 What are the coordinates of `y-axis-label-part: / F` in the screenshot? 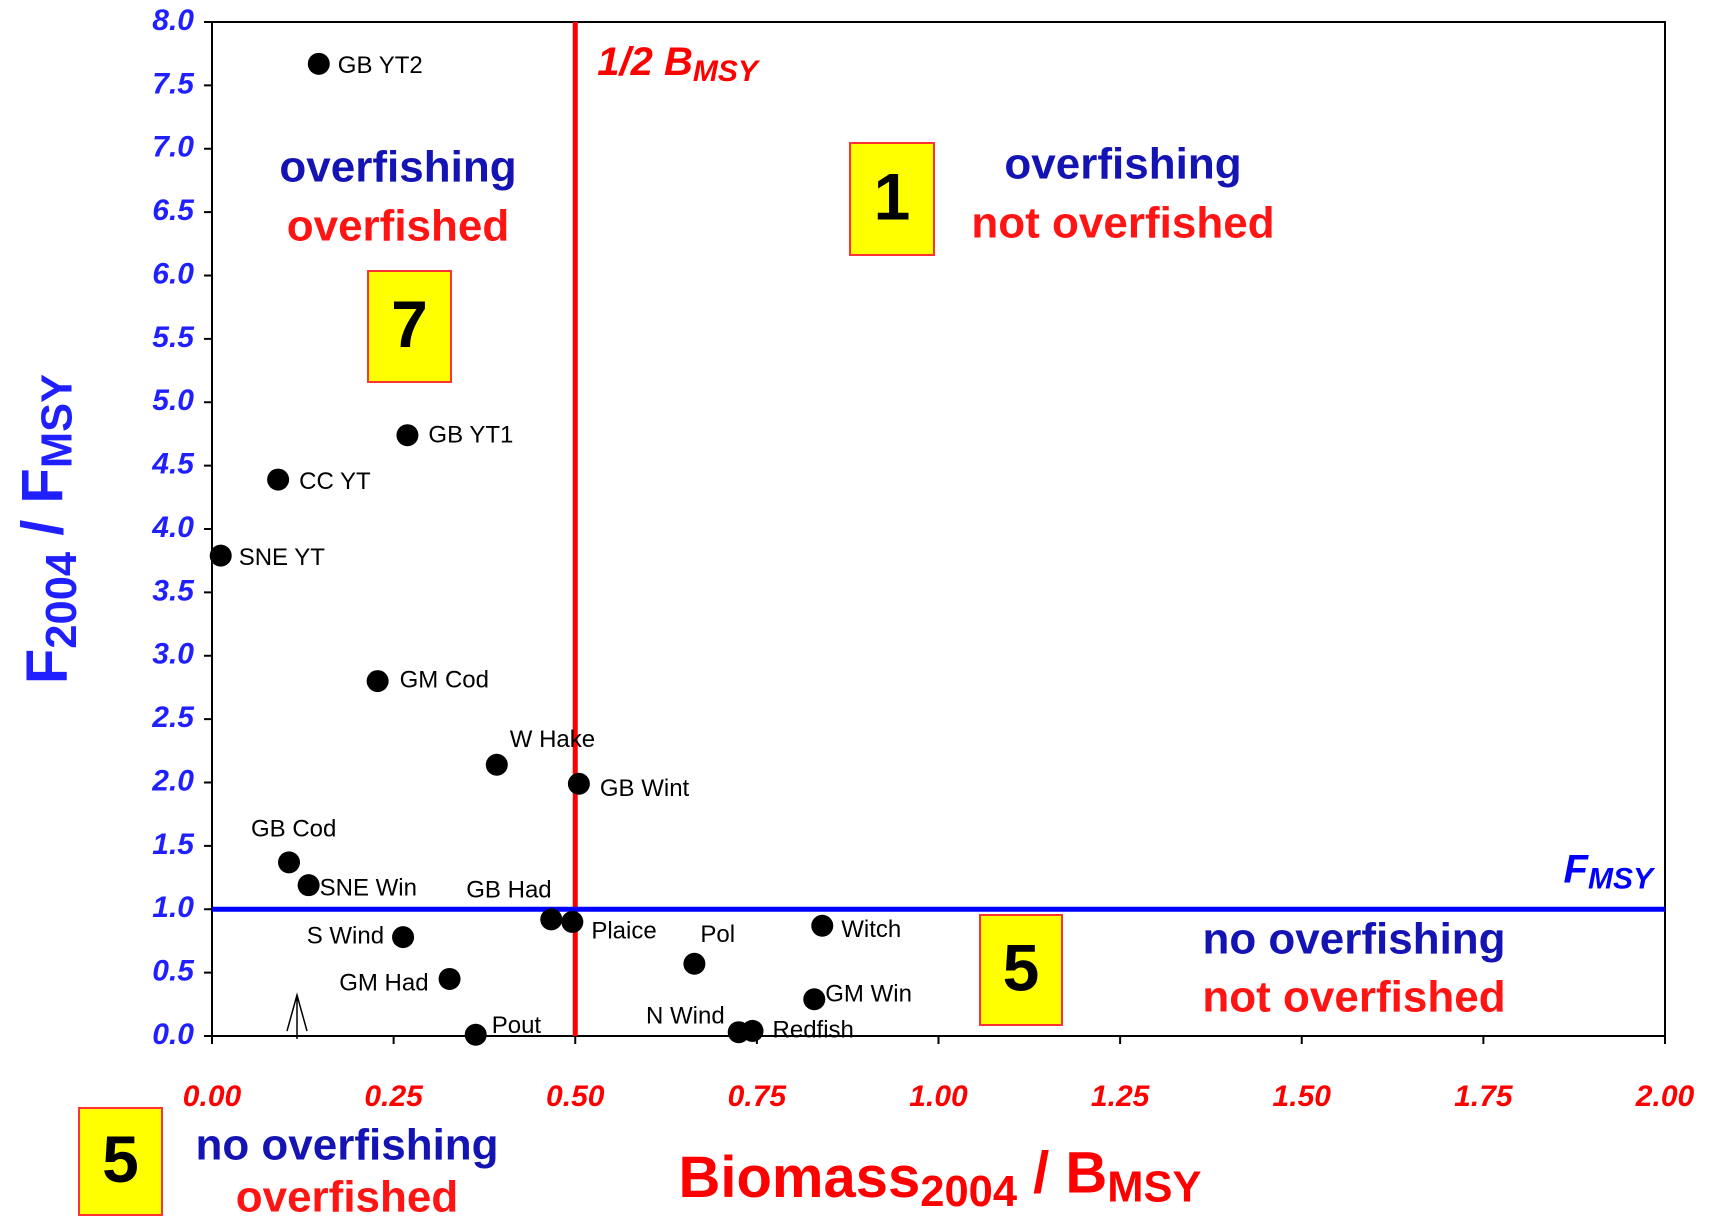 It's located at (43, 510).